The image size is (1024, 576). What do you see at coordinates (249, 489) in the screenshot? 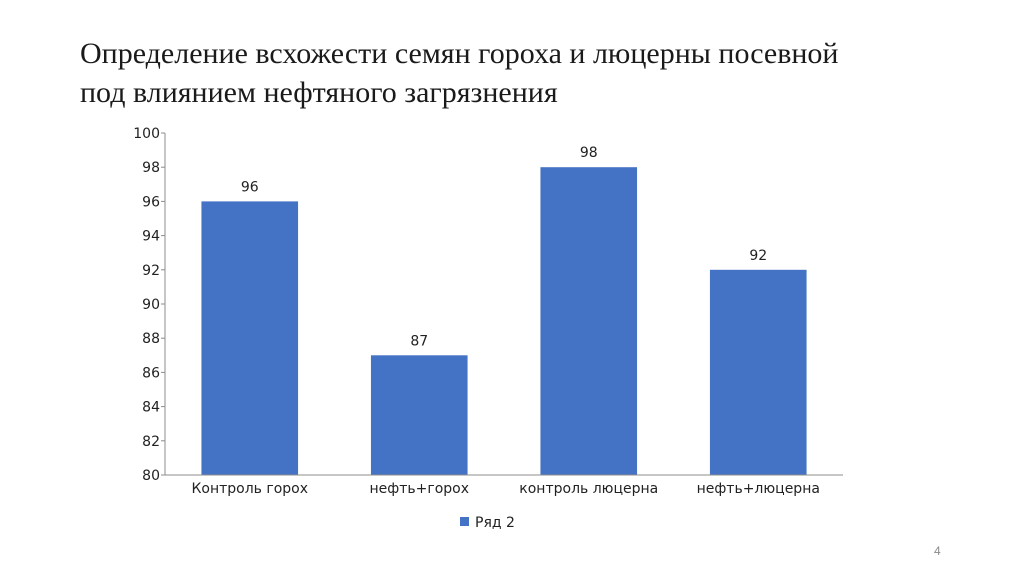
I see `category-label: Контроль горох` at bounding box center [249, 489].